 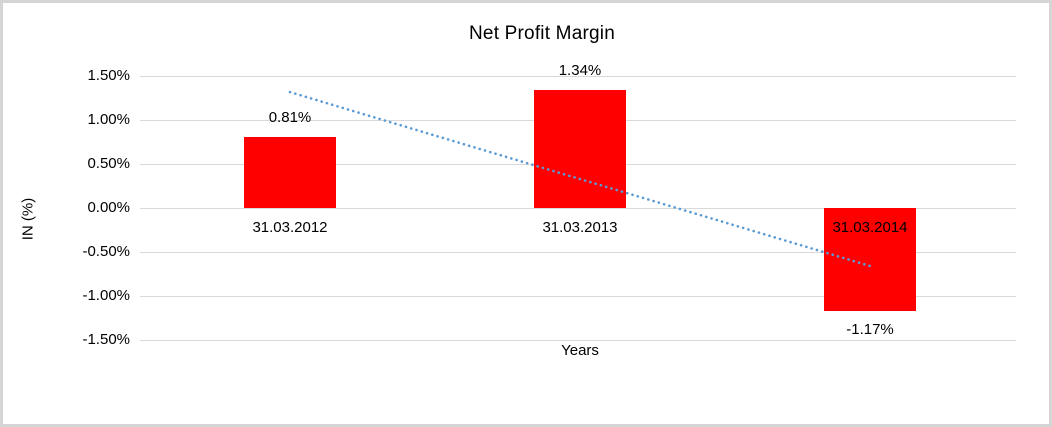 I want to click on data-label: 0.81%, so click(x=290, y=117).